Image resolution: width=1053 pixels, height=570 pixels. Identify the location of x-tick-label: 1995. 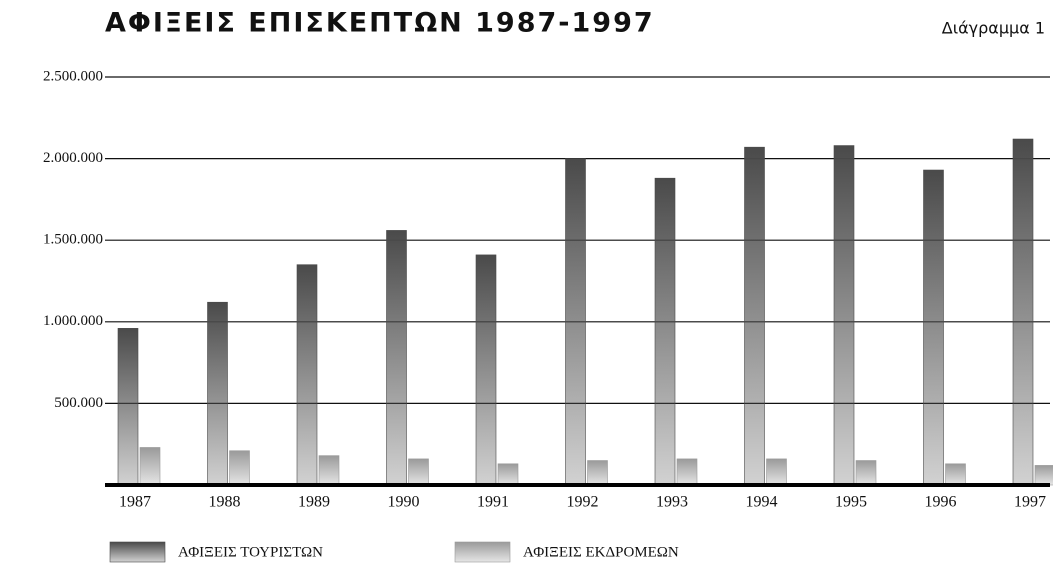
(851, 502).